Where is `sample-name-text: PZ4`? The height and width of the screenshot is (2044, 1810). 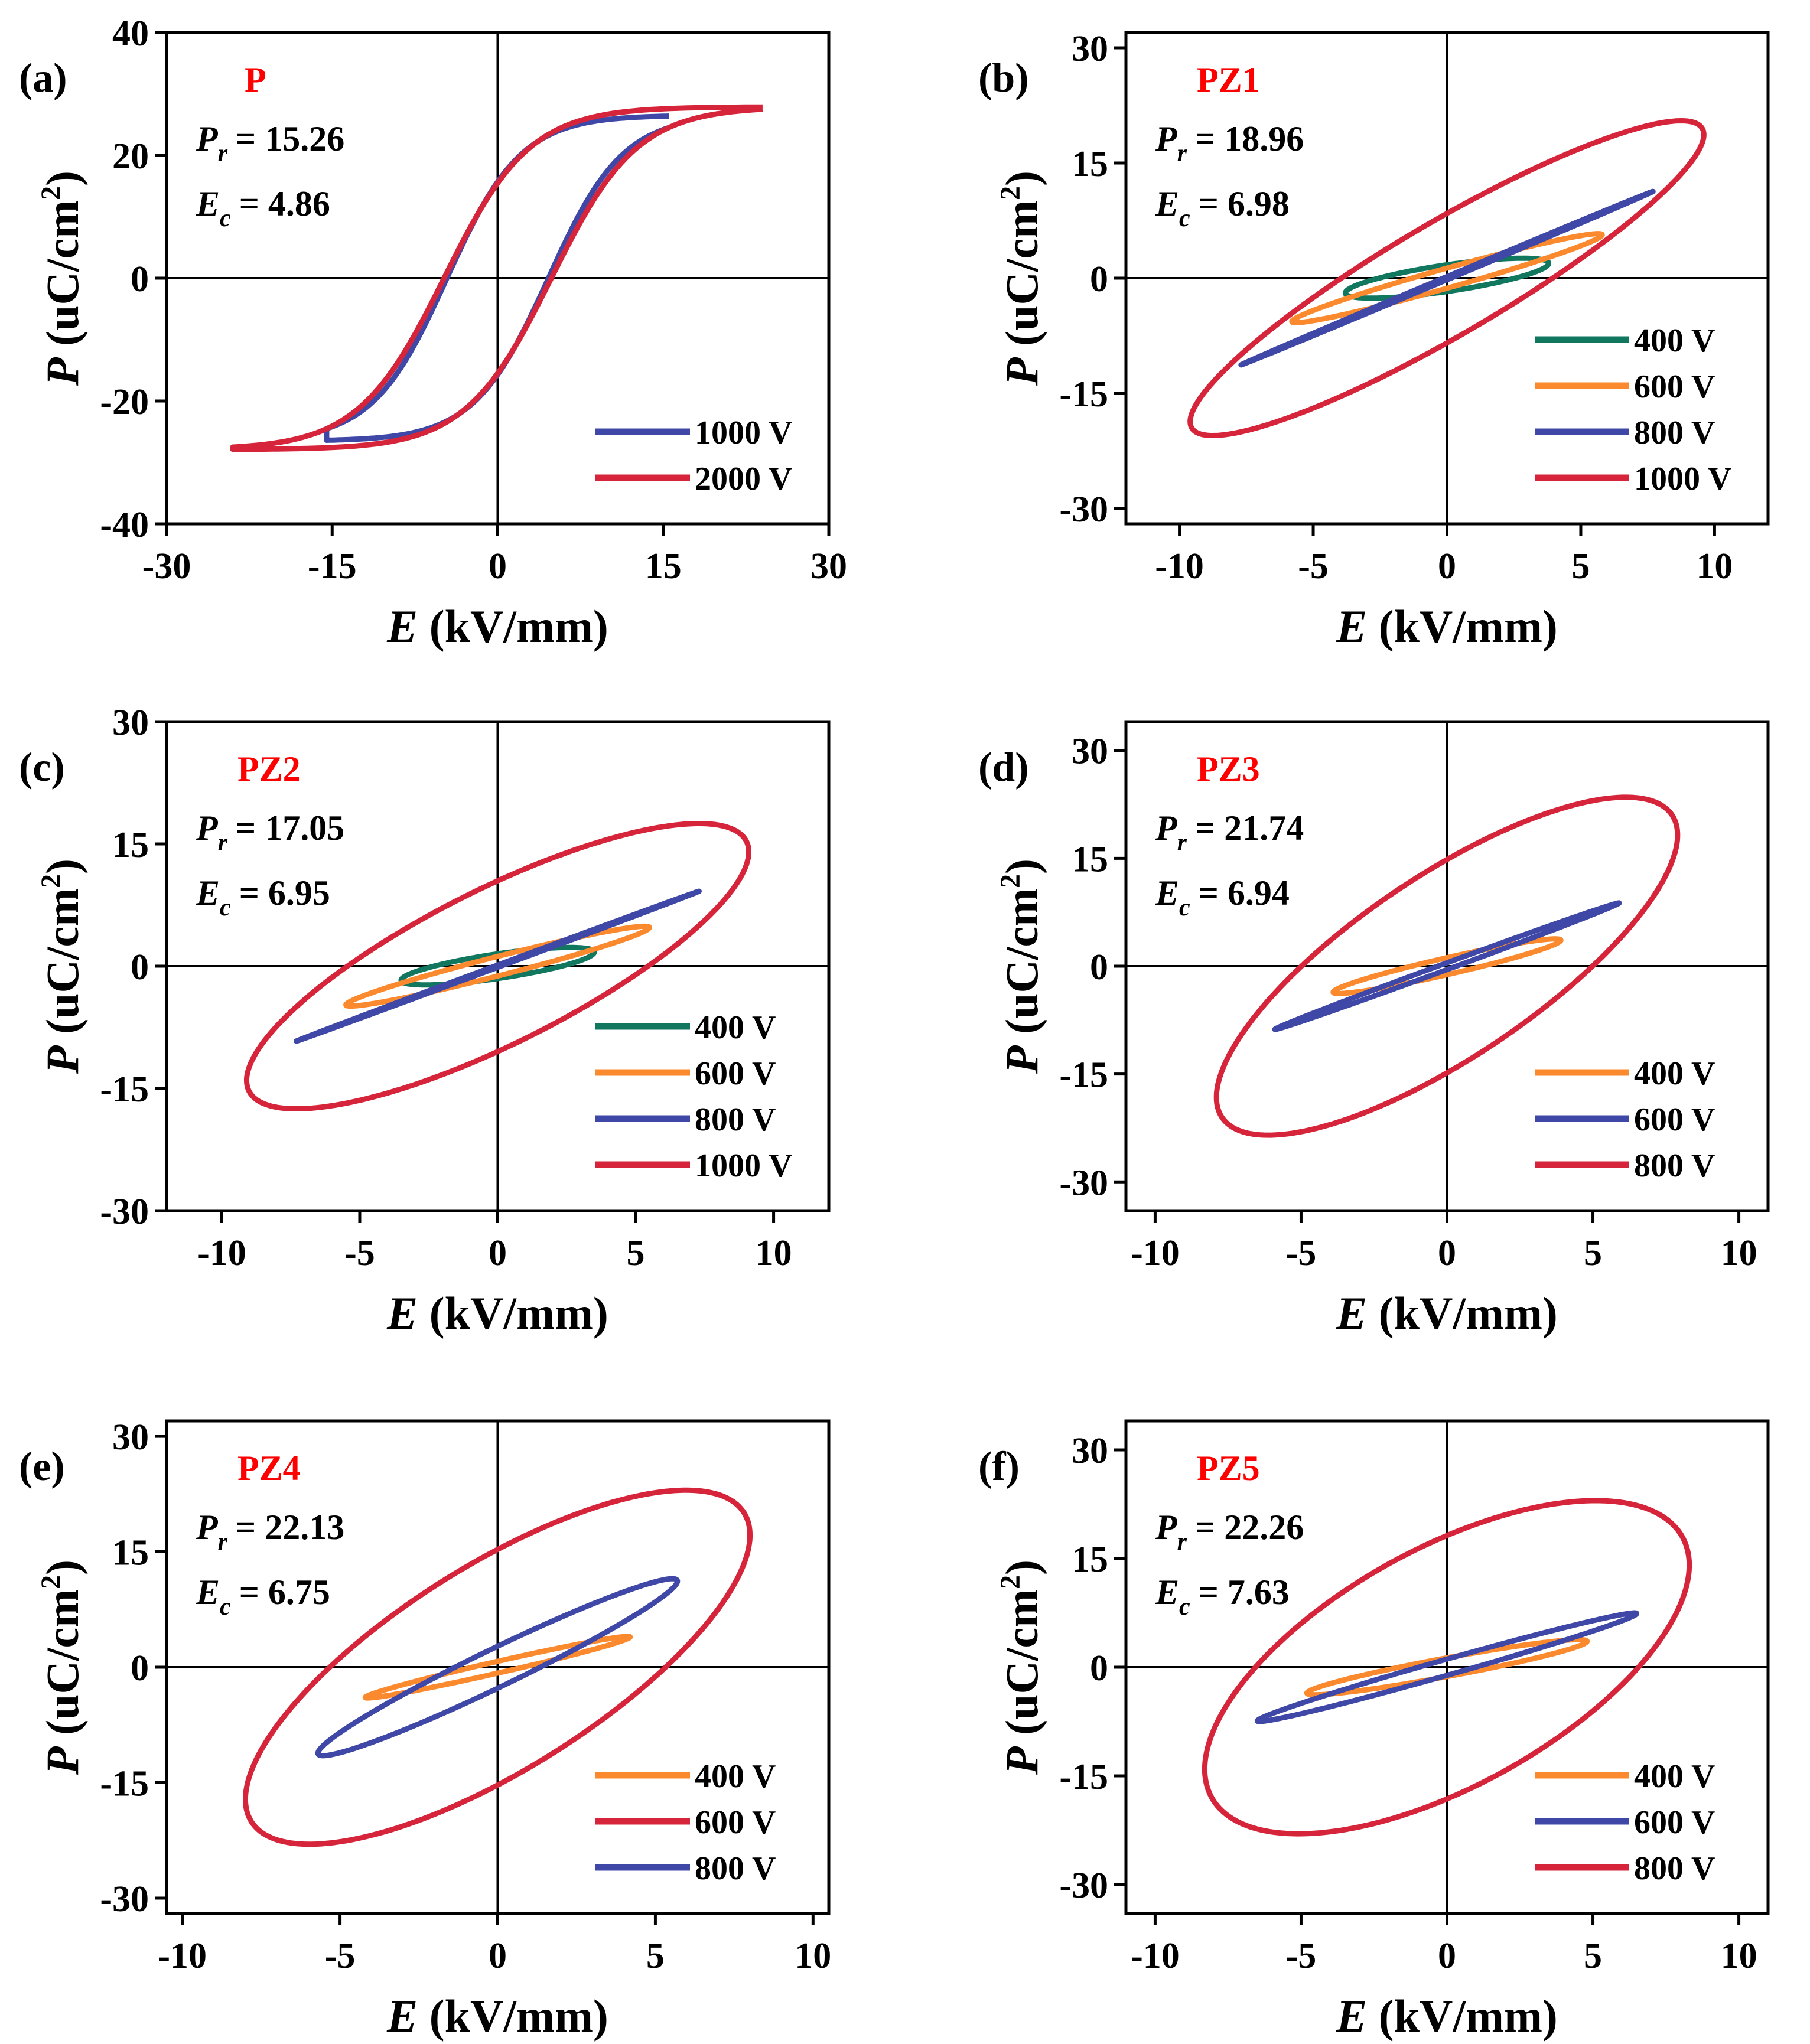 sample-name-text: PZ4 is located at coordinates (269, 1468).